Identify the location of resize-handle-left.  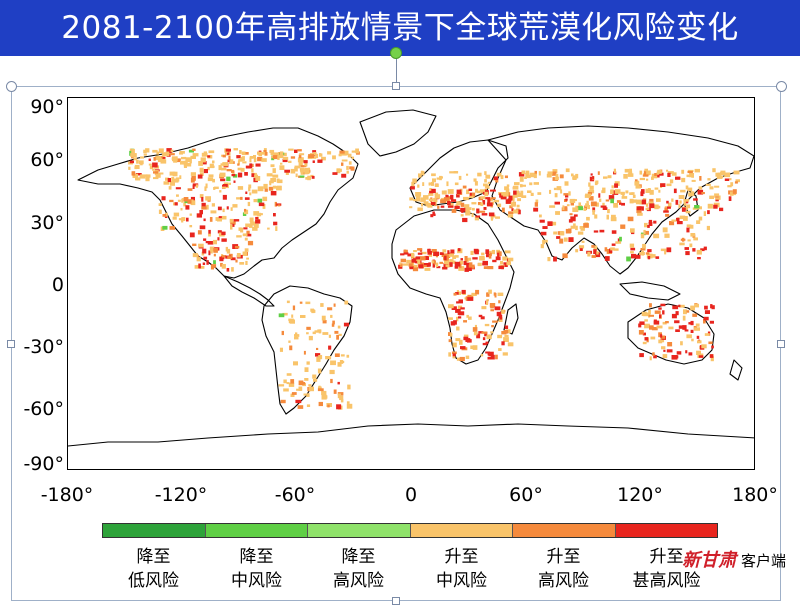
(11, 344).